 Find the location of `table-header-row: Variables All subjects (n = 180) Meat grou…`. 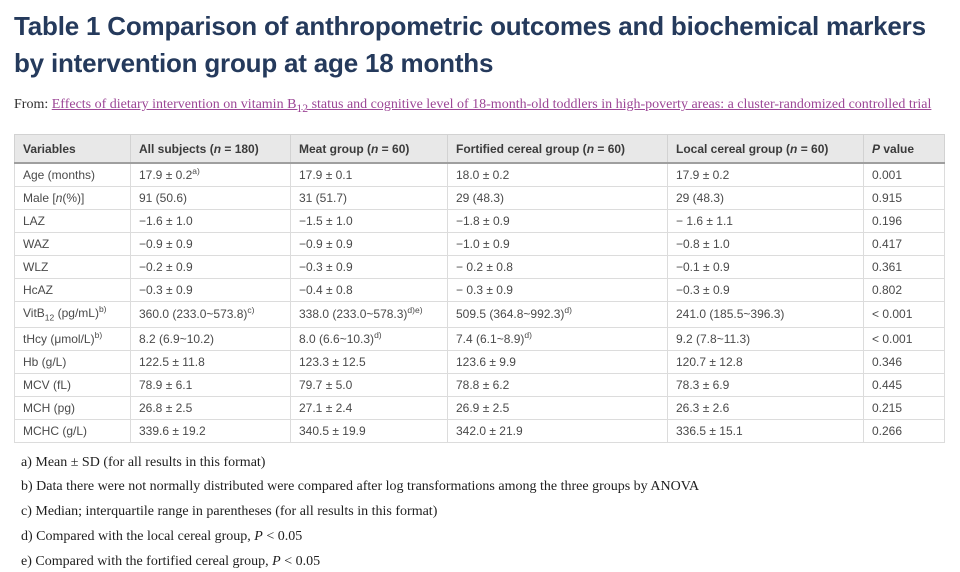

table-header-row: Variables All subjects (n = 180) Meat grou… is located at coordinates (479, 149).